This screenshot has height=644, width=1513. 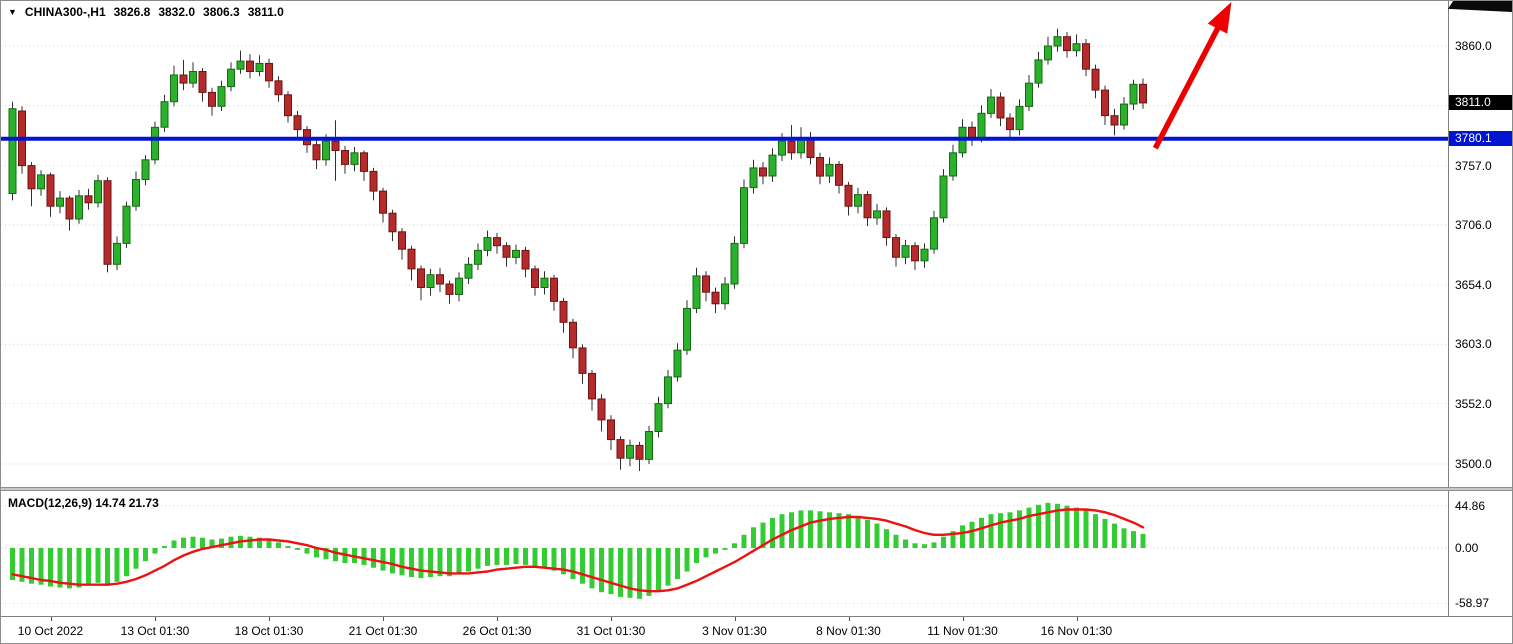 What do you see at coordinates (12, 12) in the screenshot?
I see `expander-icon: ▼` at bounding box center [12, 12].